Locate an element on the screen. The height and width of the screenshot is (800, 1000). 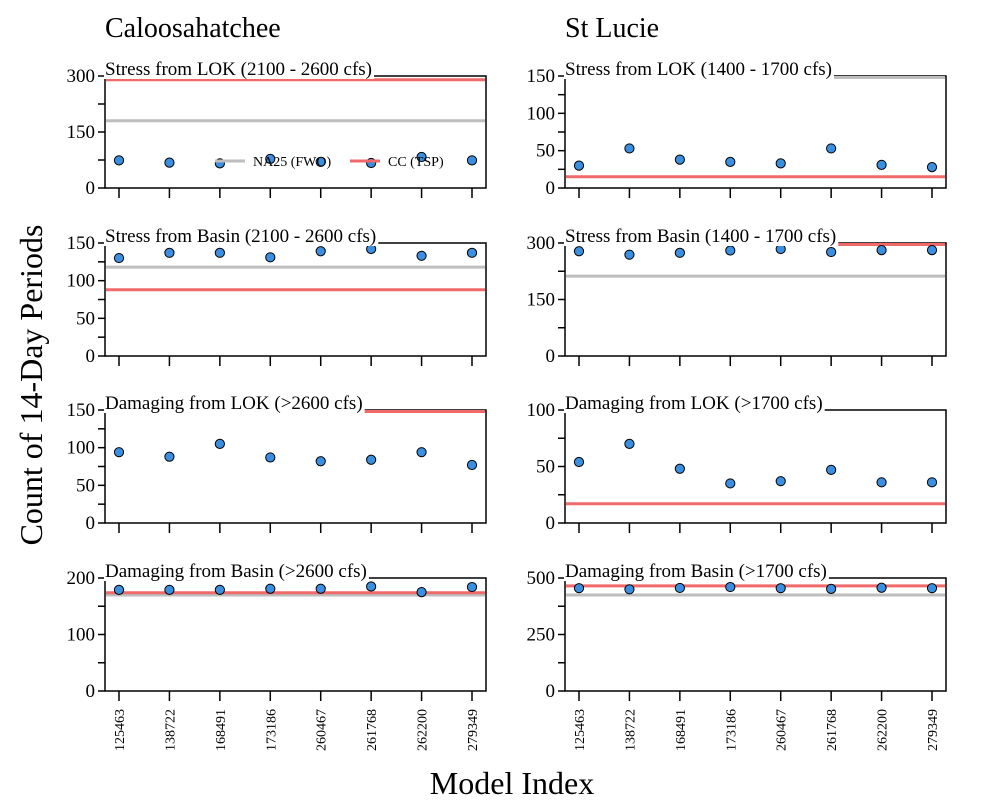
legend-label: CC (TSP) is located at coordinates (416, 162).